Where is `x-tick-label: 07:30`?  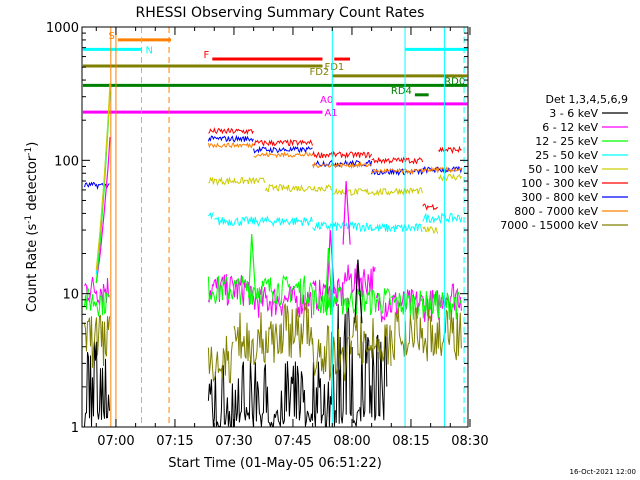
x-tick-label: 07:30 is located at coordinates (233, 441).